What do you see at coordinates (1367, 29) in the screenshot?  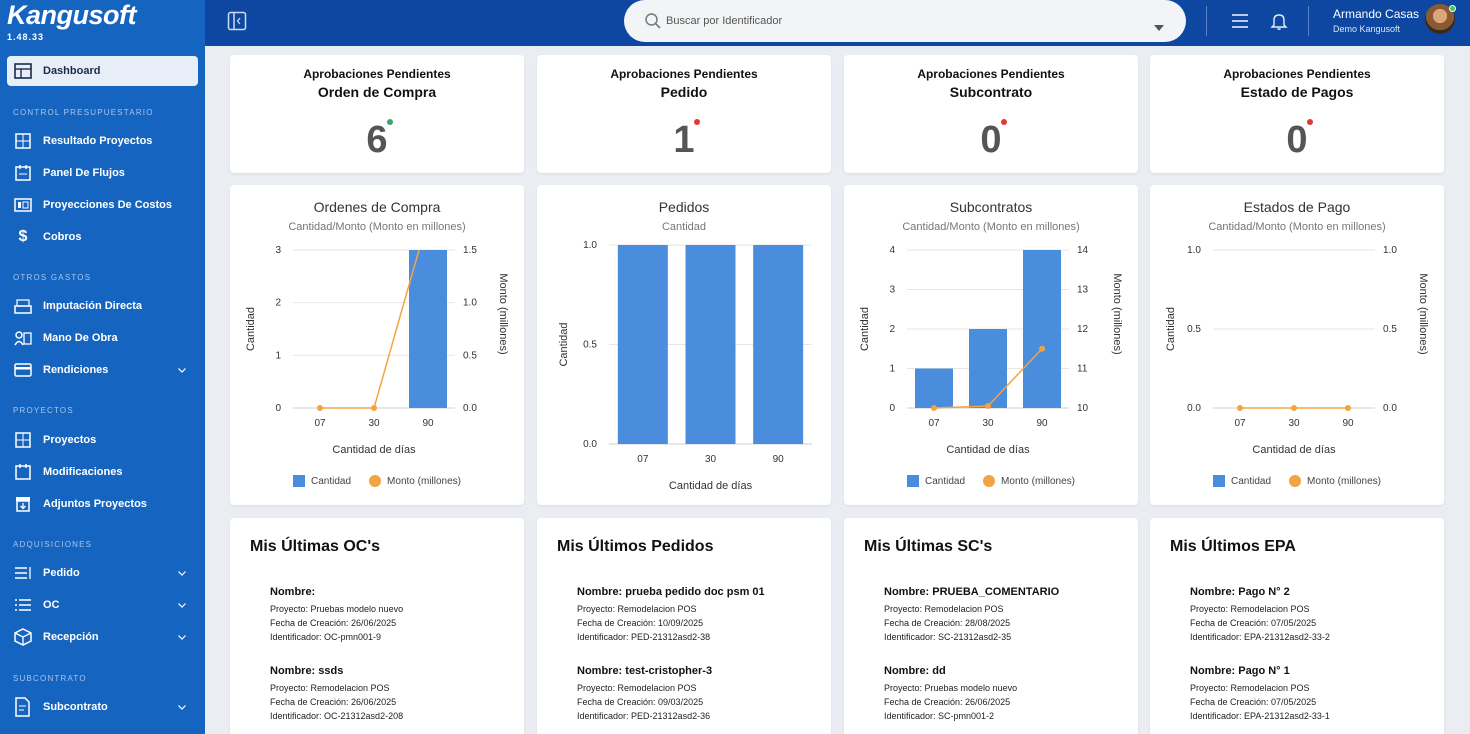 I see `user-company: Demo Kangusoft` at bounding box center [1367, 29].